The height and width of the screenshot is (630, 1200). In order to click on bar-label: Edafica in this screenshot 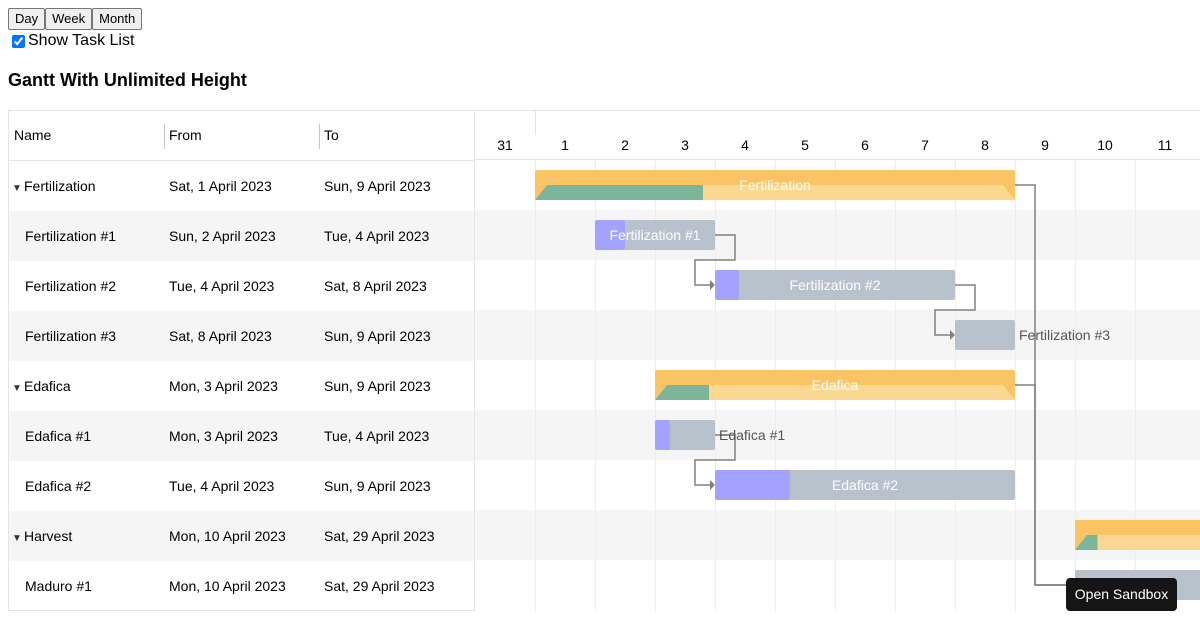, I will do `click(835, 385)`.